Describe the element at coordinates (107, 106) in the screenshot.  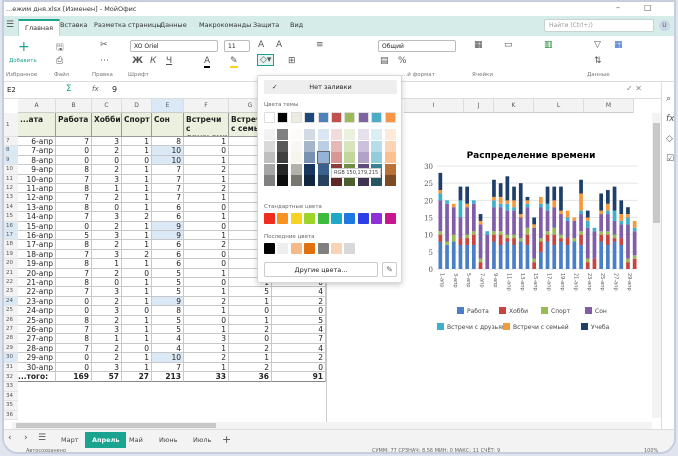
I see `column-header-c: C` at that location.